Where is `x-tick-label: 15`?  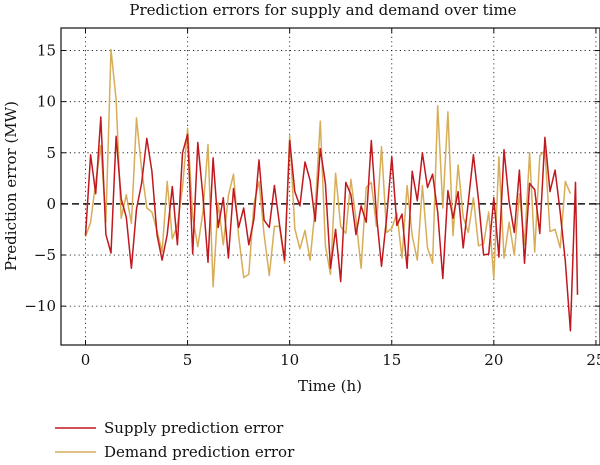
x-tick-label: 15 is located at coordinates (391, 360).